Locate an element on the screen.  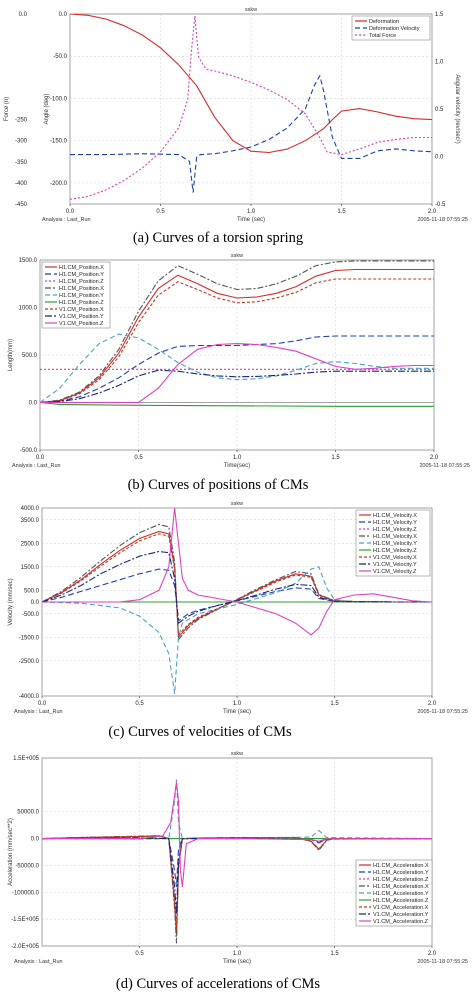
legend-entry: V1.CM_Velocity.X is located at coordinates (395, 558).